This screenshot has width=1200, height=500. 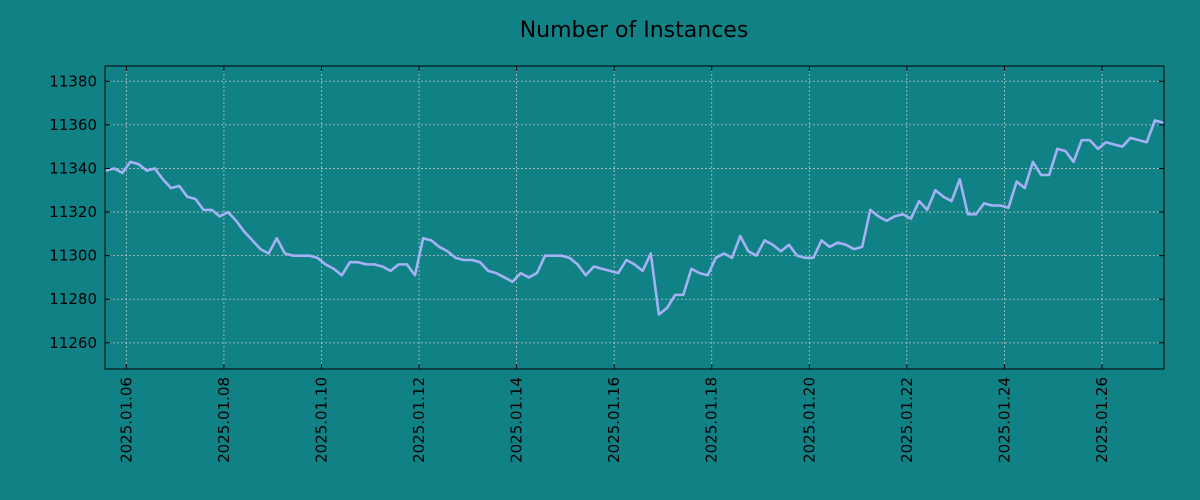 What do you see at coordinates (712, 420) in the screenshot?
I see `x-tick-label: 2025.01.18` at bounding box center [712, 420].